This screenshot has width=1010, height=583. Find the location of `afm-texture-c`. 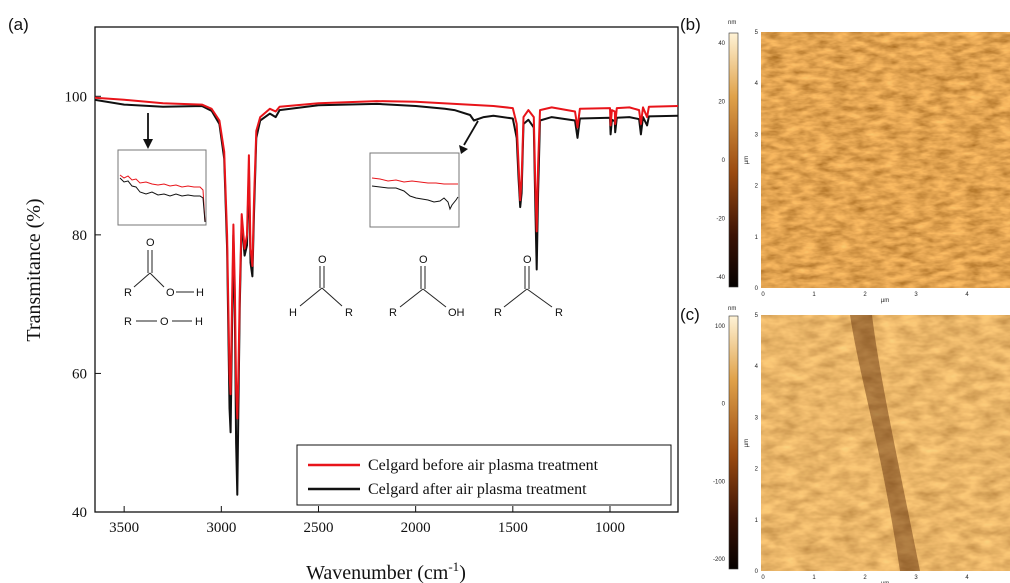

afm-texture-c is located at coordinates (885, 443).